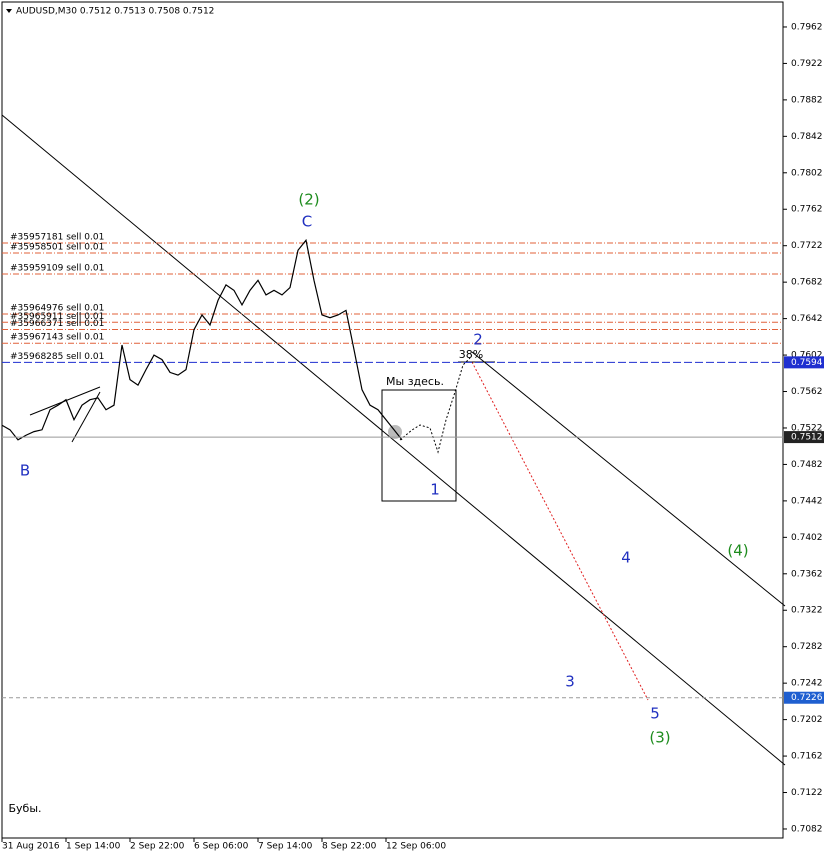 This screenshot has height=856, width=826. I want to click on annotation: 38%, so click(471, 354).